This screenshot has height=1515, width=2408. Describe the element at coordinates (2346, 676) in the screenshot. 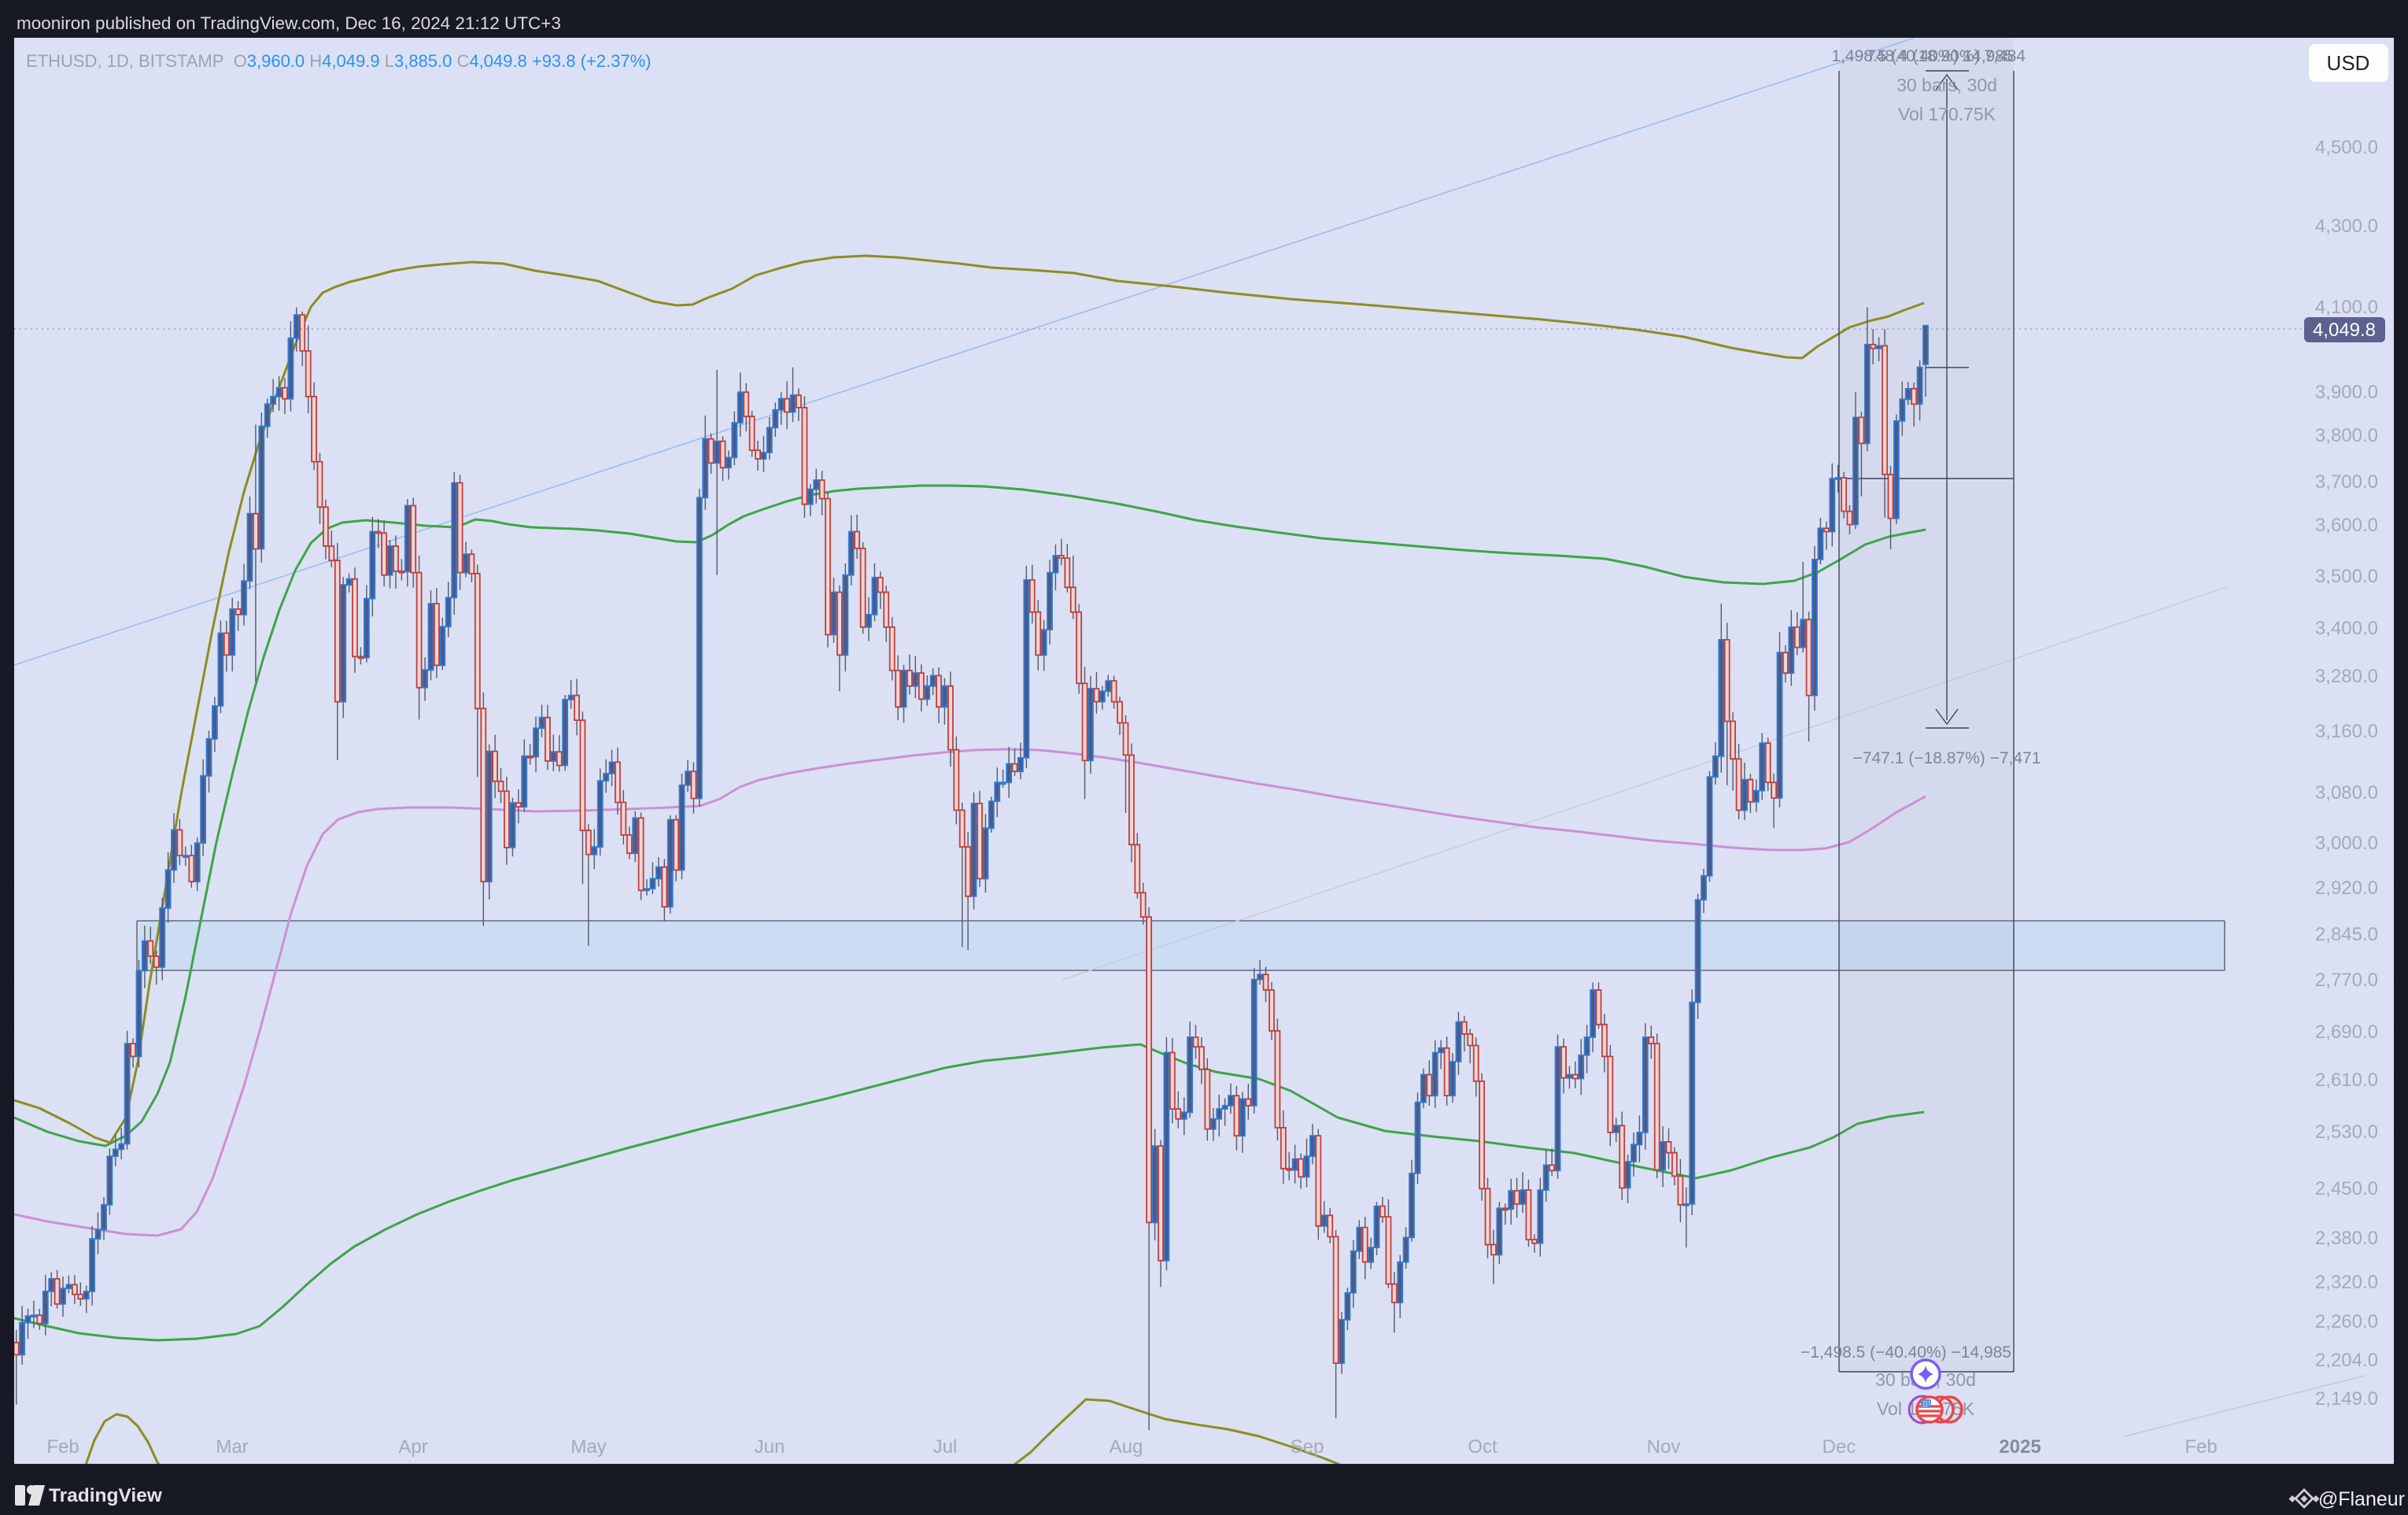

I see `svg-text: 3,280.0` at that location.